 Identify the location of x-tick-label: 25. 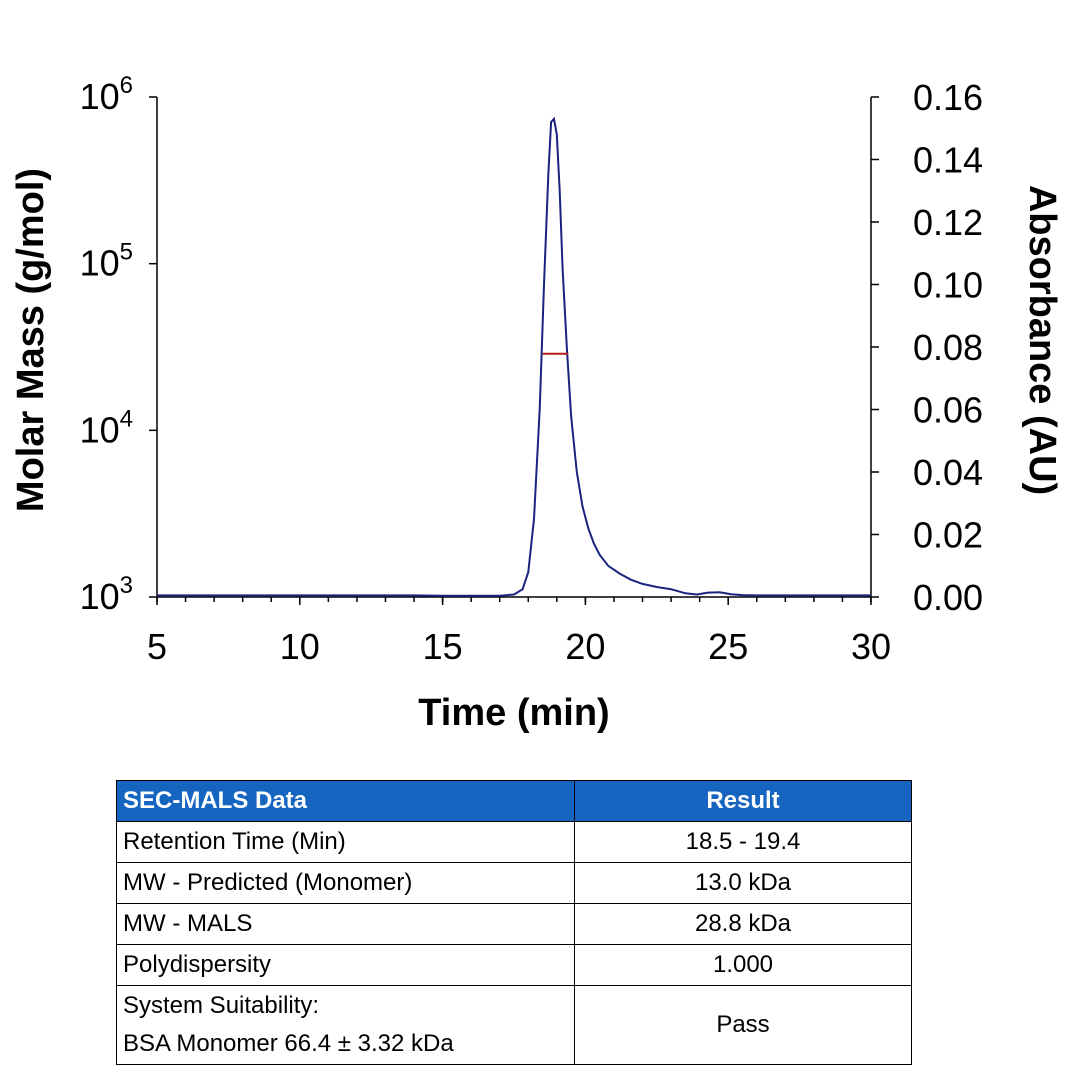
(728, 646).